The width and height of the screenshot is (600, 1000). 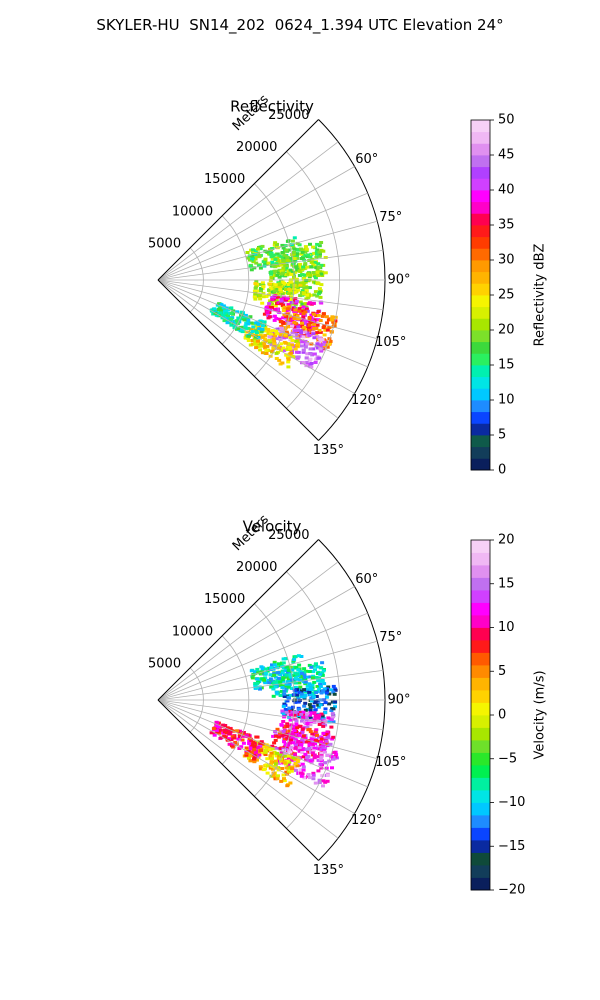 I want to click on angle-tick-label: 75°, so click(x=390, y=217).